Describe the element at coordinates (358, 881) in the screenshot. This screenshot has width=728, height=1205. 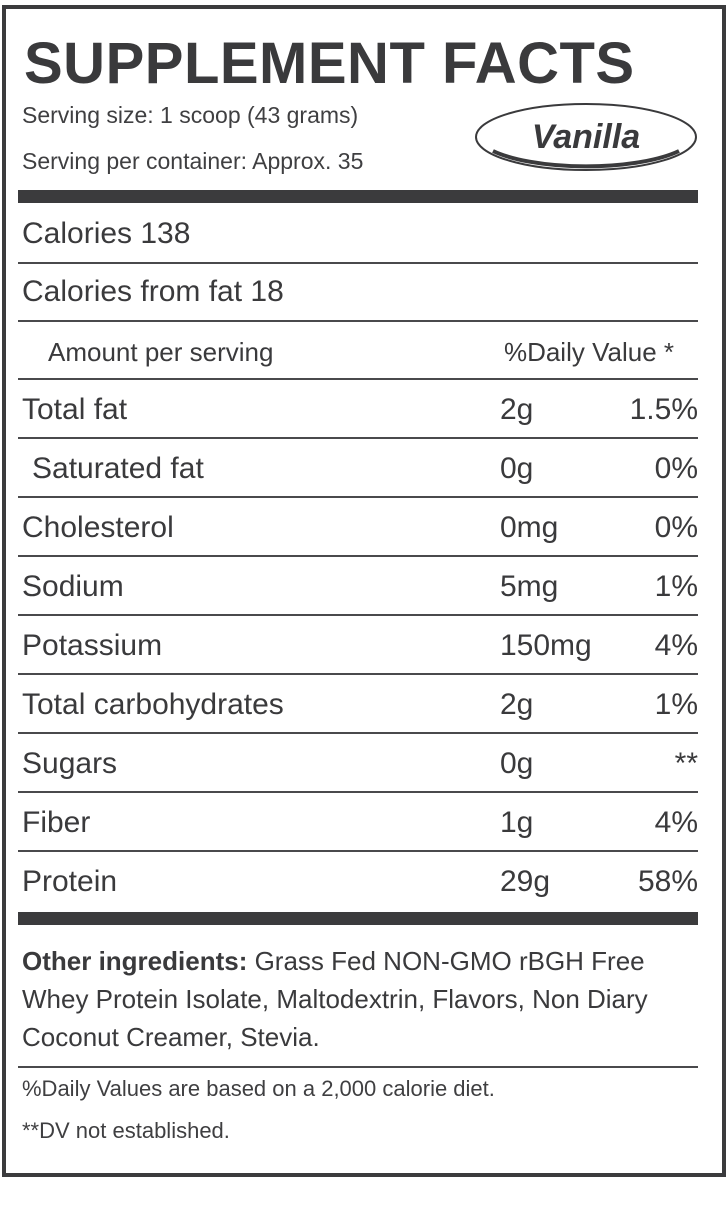
I see `nutrient-row-protein: Protein 29g 58%` at that location.